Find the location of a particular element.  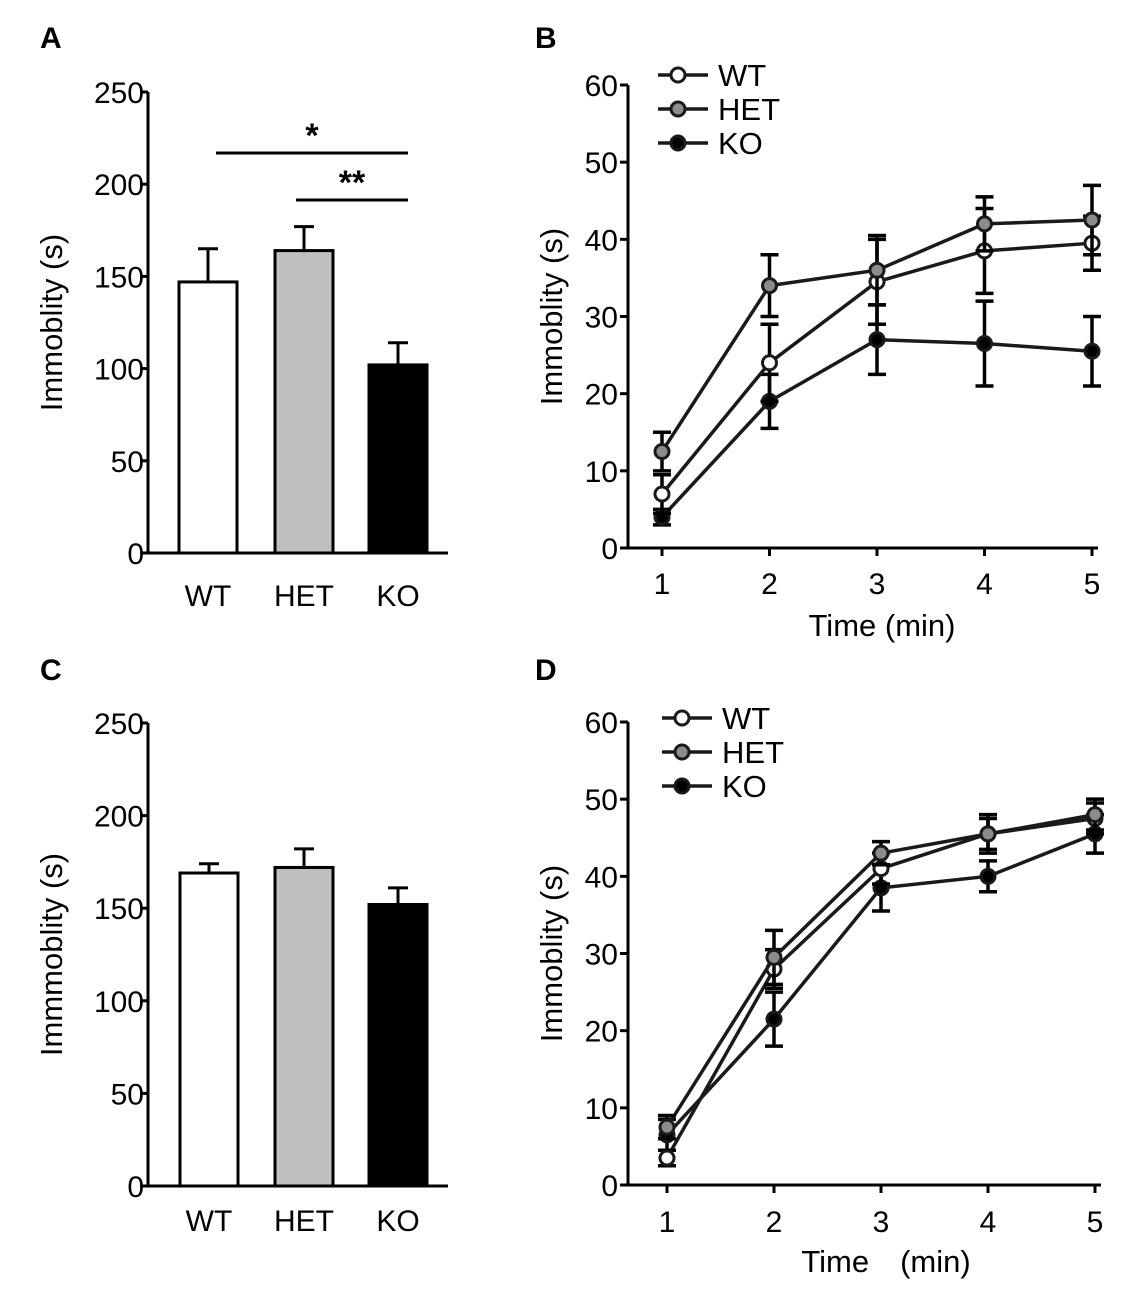

bar-chart-c: 0 50 100 150 200 250 Immmoblity (s) WT HET KO is located at coordinates (241, 973).